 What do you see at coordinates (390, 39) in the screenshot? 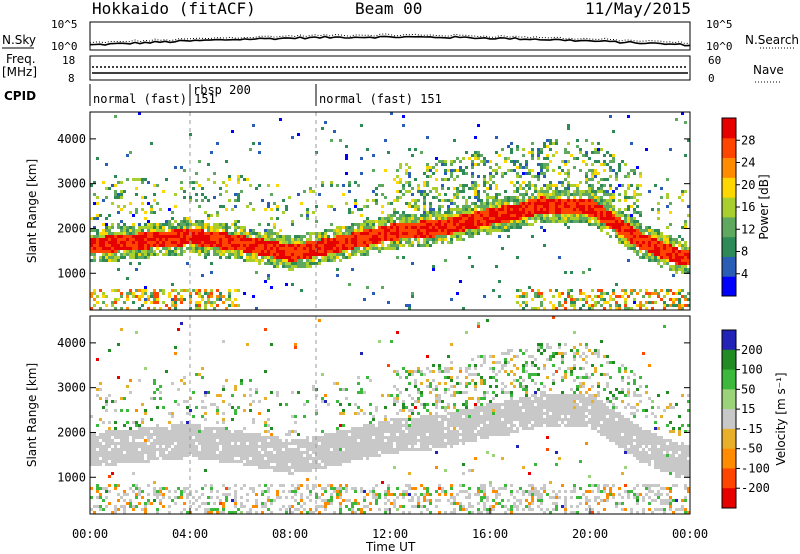
I see `search-noise-line` at bounding box center [390, 39].